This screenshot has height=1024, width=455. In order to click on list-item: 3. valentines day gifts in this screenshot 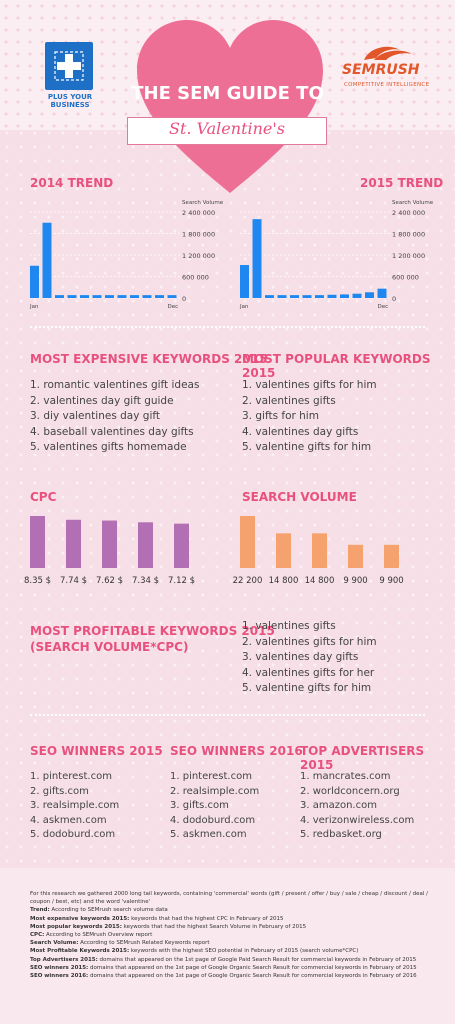, I will do `click(300, 657)`.